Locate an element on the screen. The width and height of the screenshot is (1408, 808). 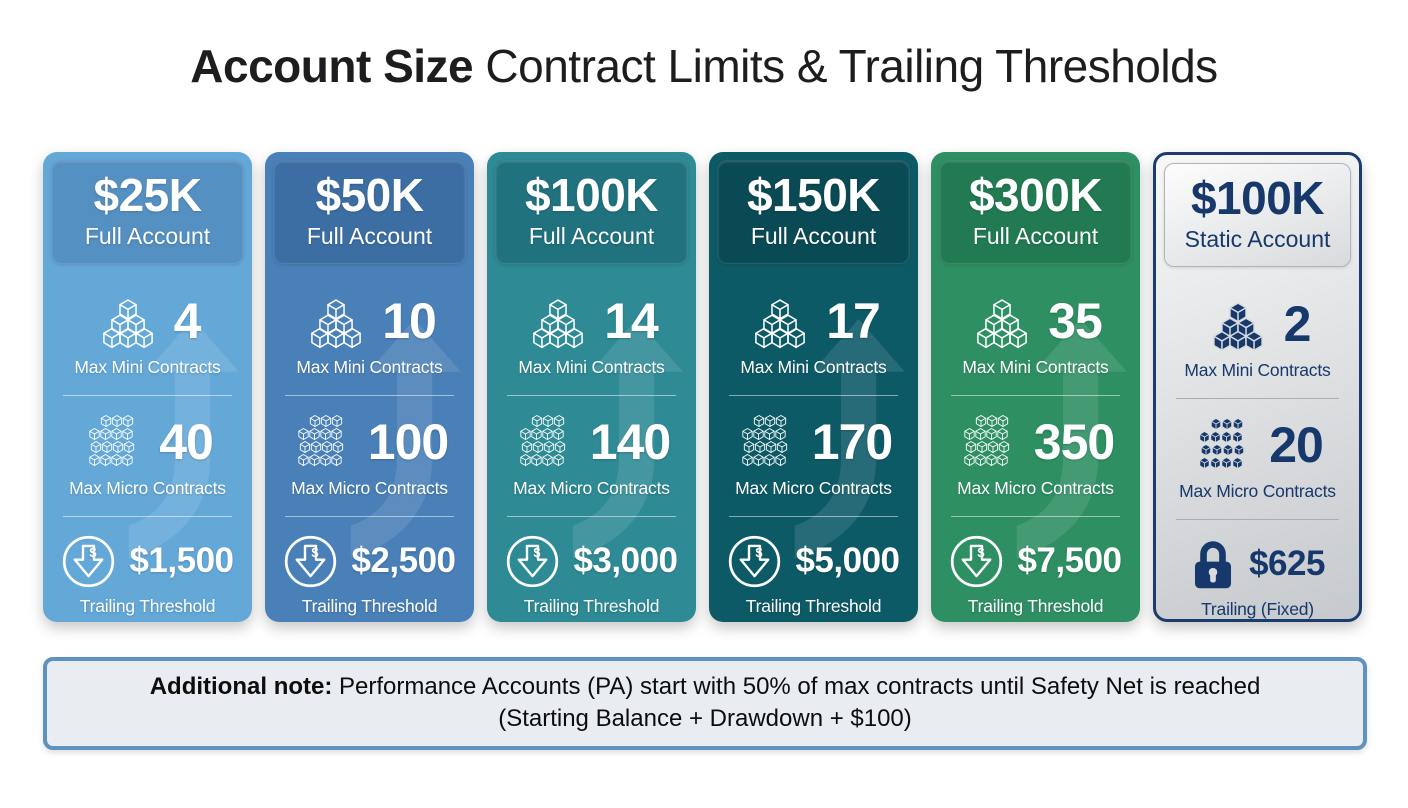
micro-contracts-section: 350 Max Micro Contracts is located at coordinates (1035, 456).